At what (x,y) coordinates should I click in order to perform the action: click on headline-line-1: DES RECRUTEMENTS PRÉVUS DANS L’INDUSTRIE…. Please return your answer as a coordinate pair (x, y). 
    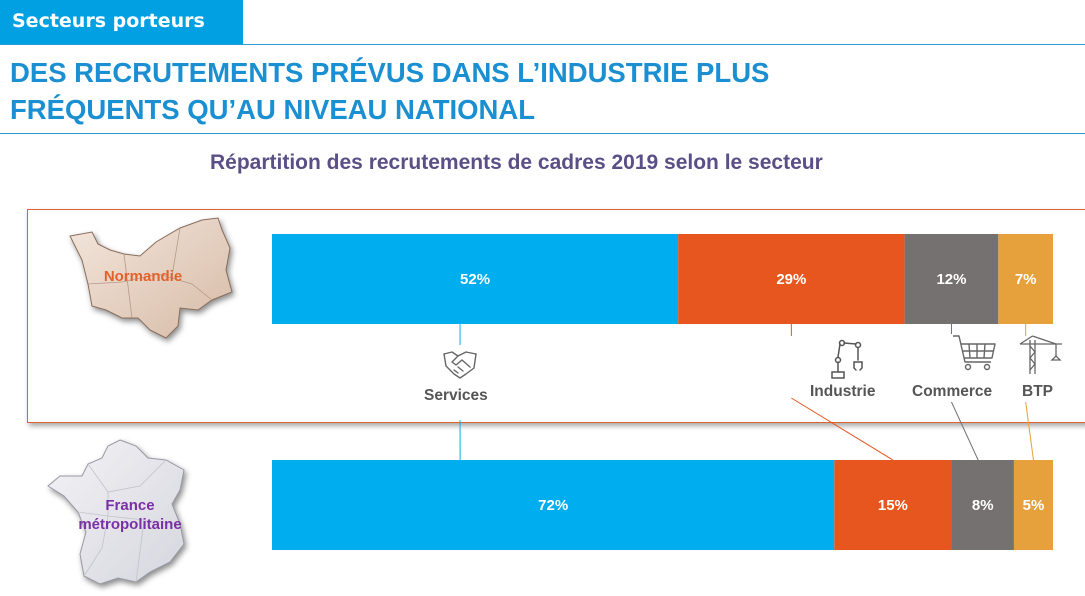
    Looking at the image, I should click on (390, 72).